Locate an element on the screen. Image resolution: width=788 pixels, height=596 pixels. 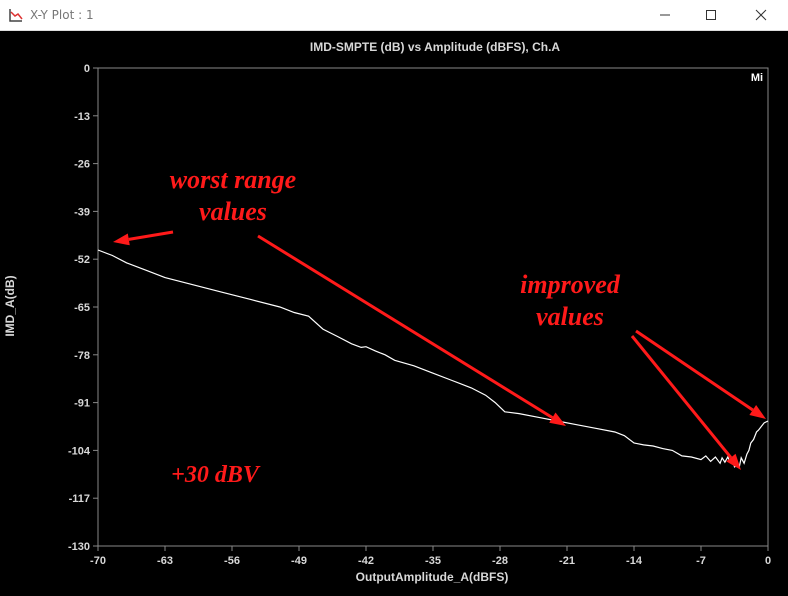
minimize-button is located at coordinates (665, 15).